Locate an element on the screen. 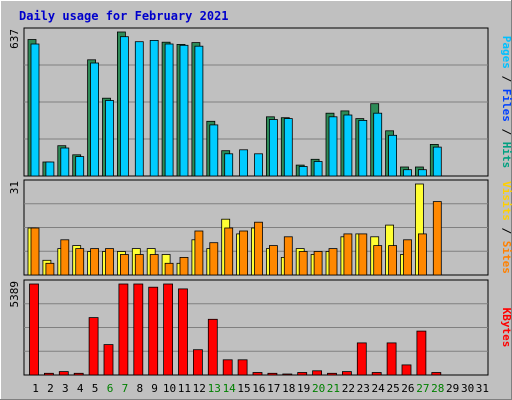  panel-visits-sites-max-label: 31 is located at coordinates (14, 187).